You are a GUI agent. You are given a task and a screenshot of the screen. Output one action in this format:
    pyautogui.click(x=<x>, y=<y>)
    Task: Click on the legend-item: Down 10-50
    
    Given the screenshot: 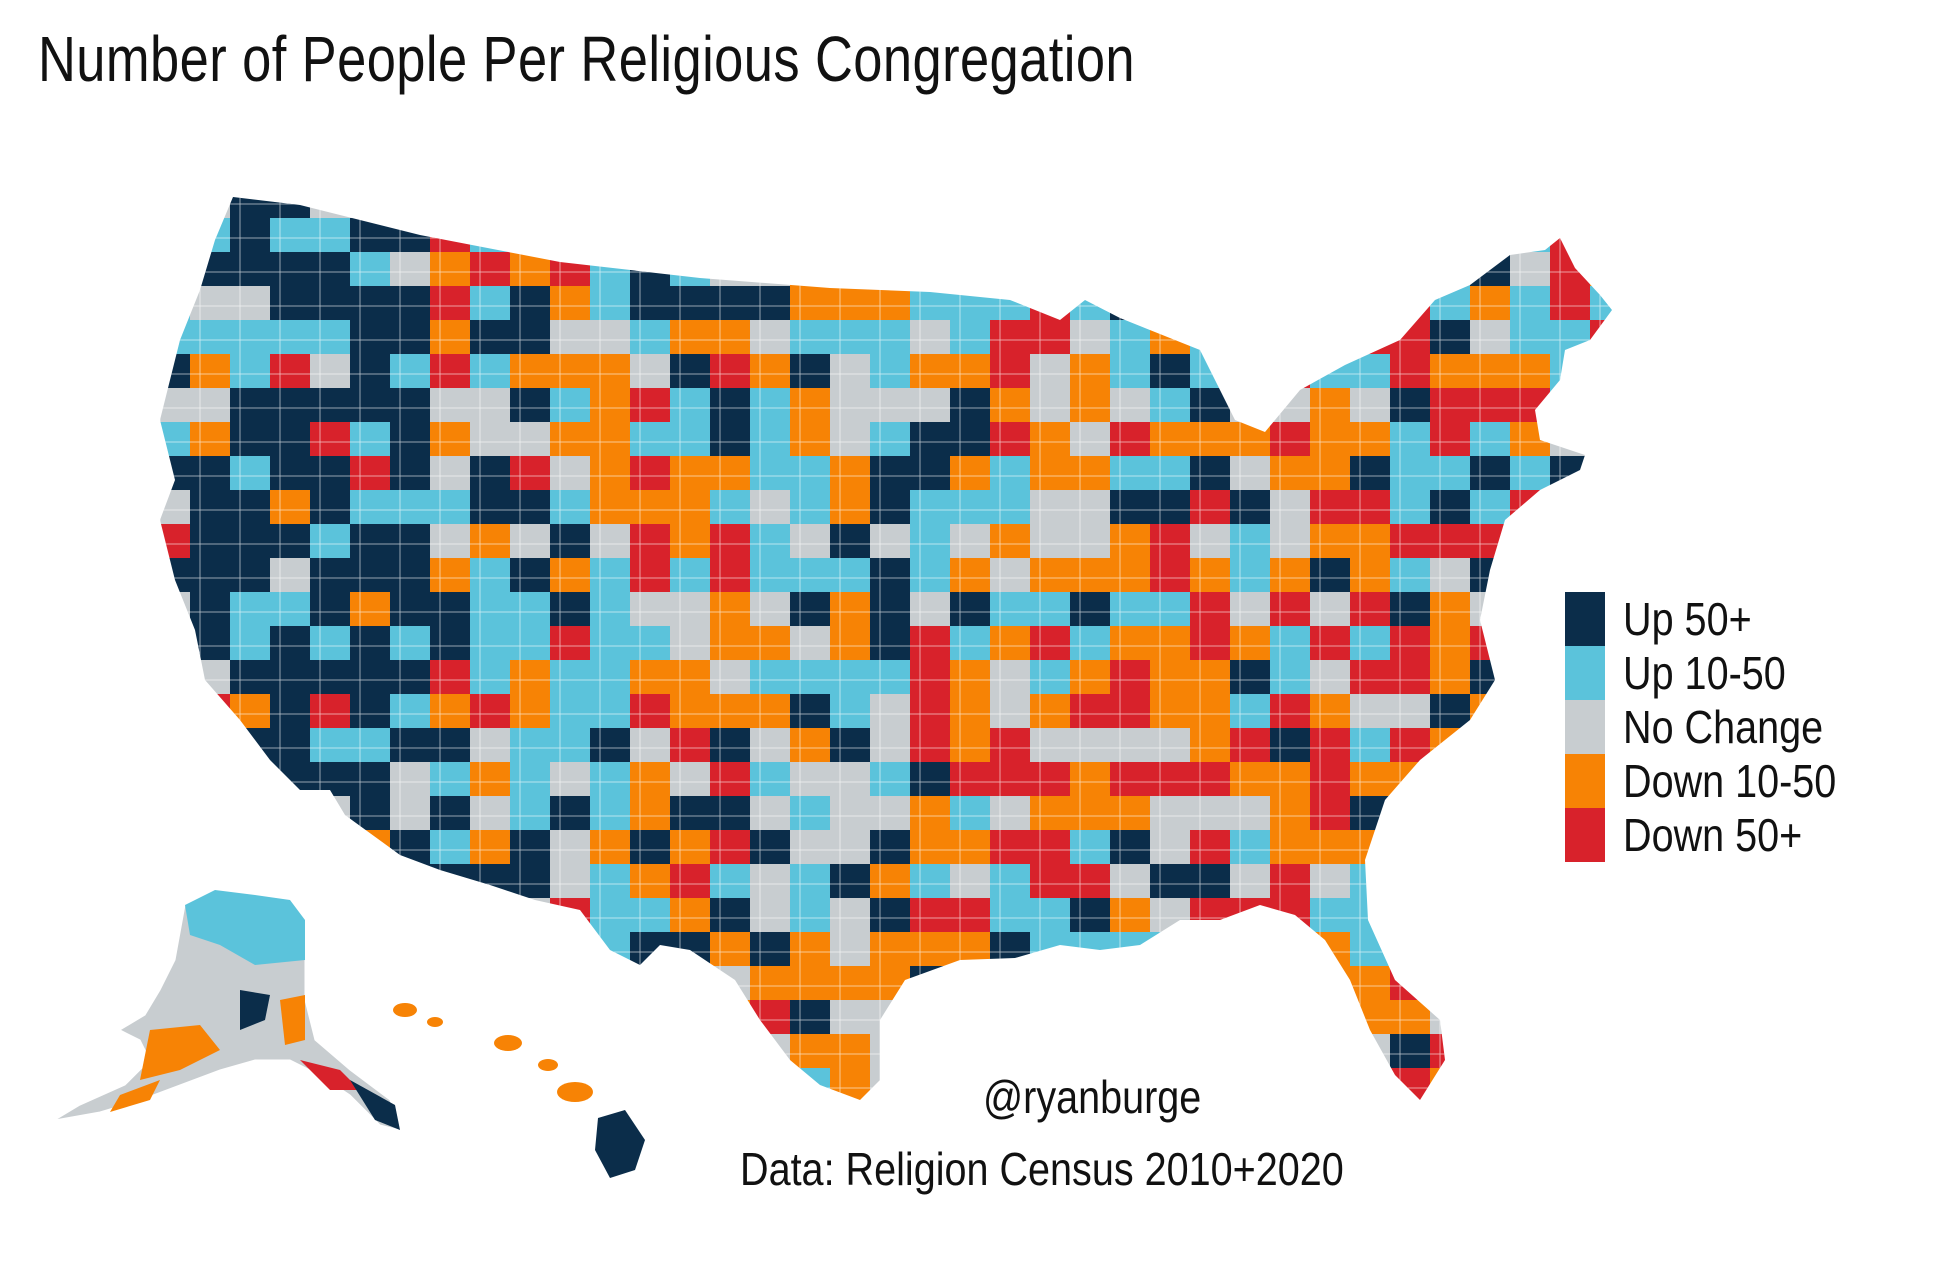 What is the action you would take?
    pyautogui.click(x=1718, y=781)
    